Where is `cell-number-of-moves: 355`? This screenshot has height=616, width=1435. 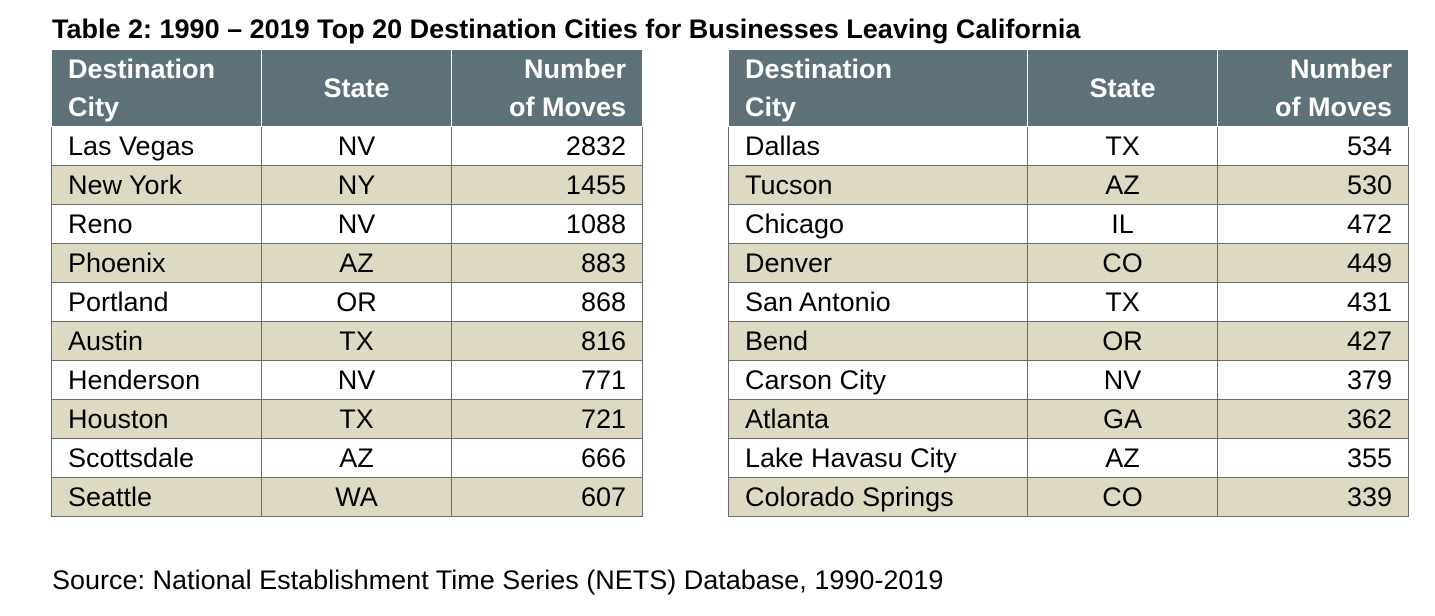
cell-number-of-moves: 355 is located at coordinates (1313, 458).